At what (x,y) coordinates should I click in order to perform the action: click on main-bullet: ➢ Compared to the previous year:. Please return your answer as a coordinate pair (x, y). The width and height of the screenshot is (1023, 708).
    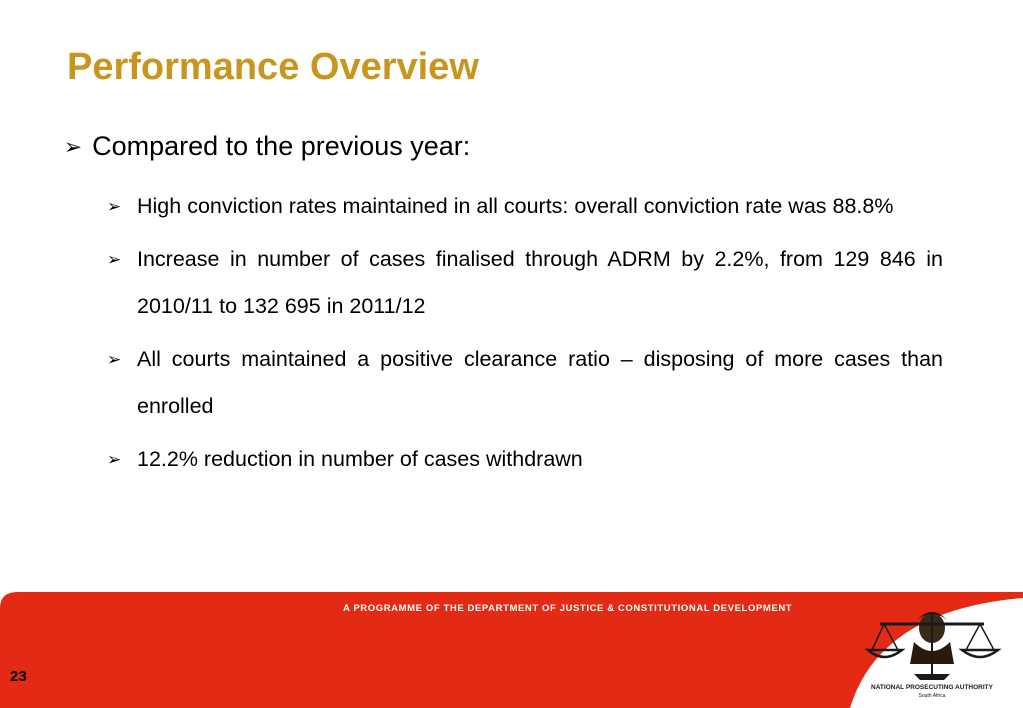
    Looking at the image, I should click on (514, 146).